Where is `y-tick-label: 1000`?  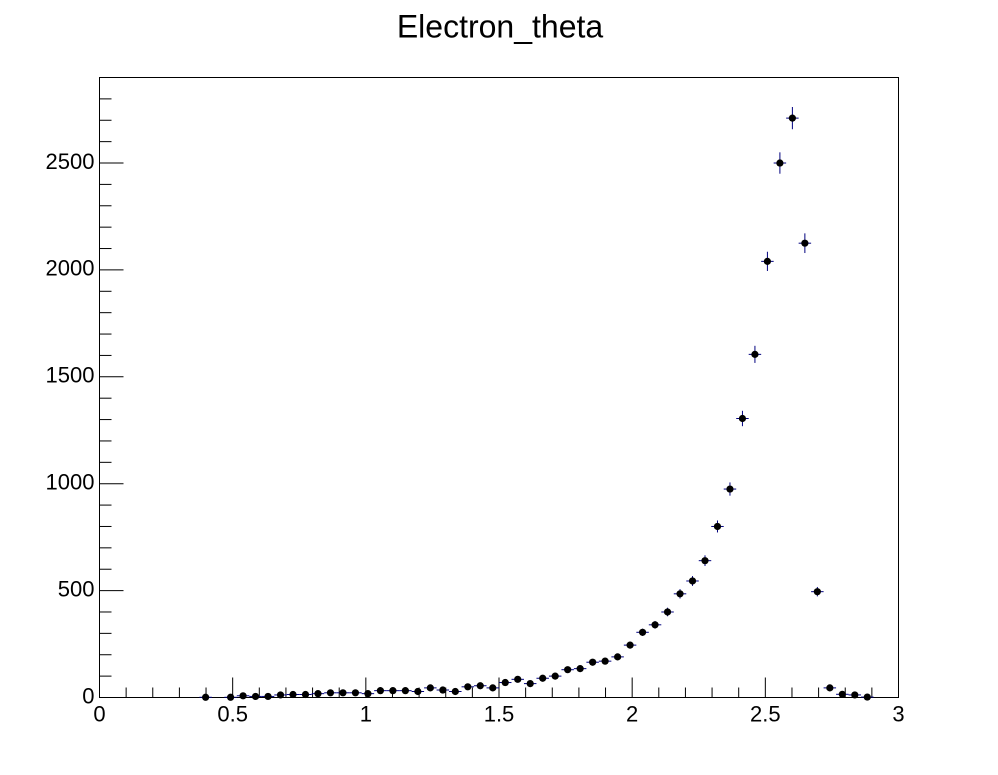 y-tick-label: 1000 is located at coordinates (70, 482).